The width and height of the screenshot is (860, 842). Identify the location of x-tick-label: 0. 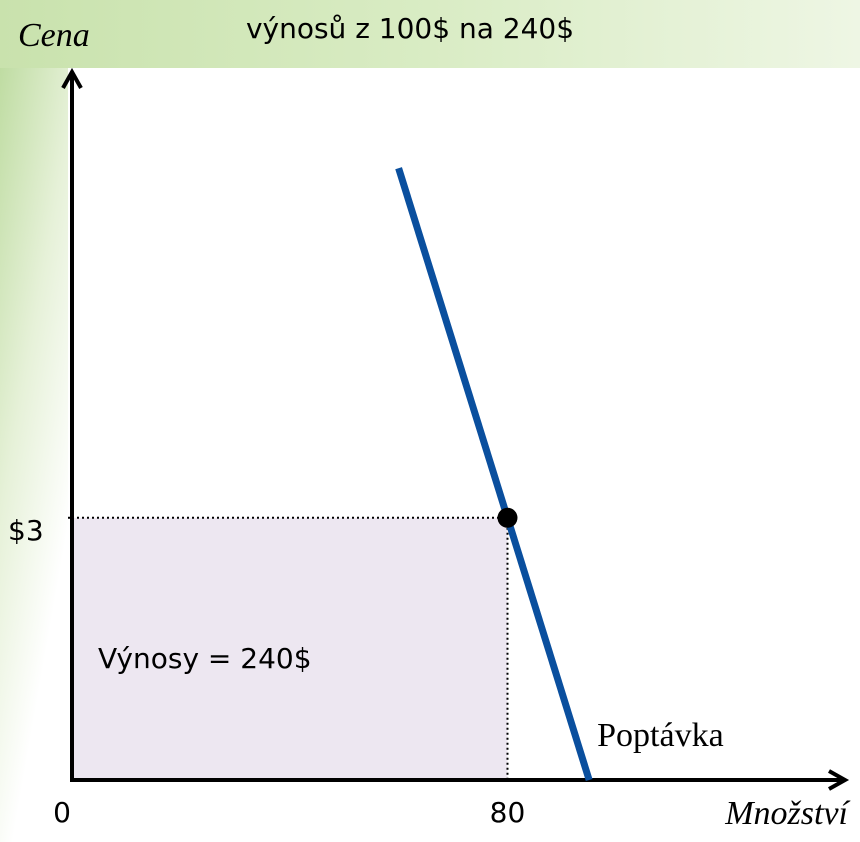
(62, 812).